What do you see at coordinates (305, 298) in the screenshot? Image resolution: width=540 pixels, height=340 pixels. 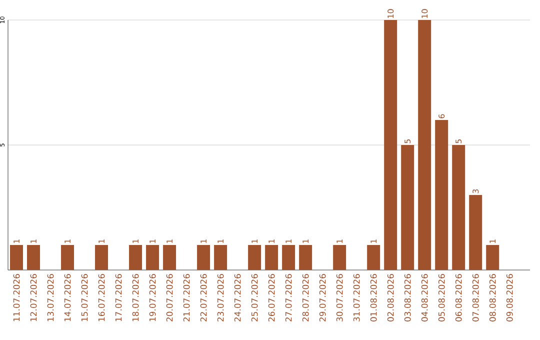 I see `x-tick-label: 28.07.2026` at bounding box center [305, 298].